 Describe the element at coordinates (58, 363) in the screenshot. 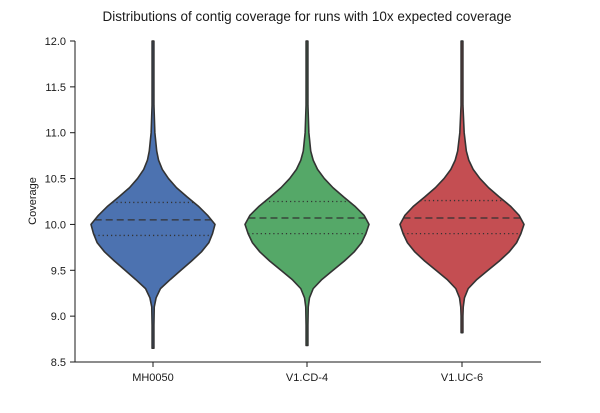

I see `y-tick-label-8-5: 8.5` at that location.